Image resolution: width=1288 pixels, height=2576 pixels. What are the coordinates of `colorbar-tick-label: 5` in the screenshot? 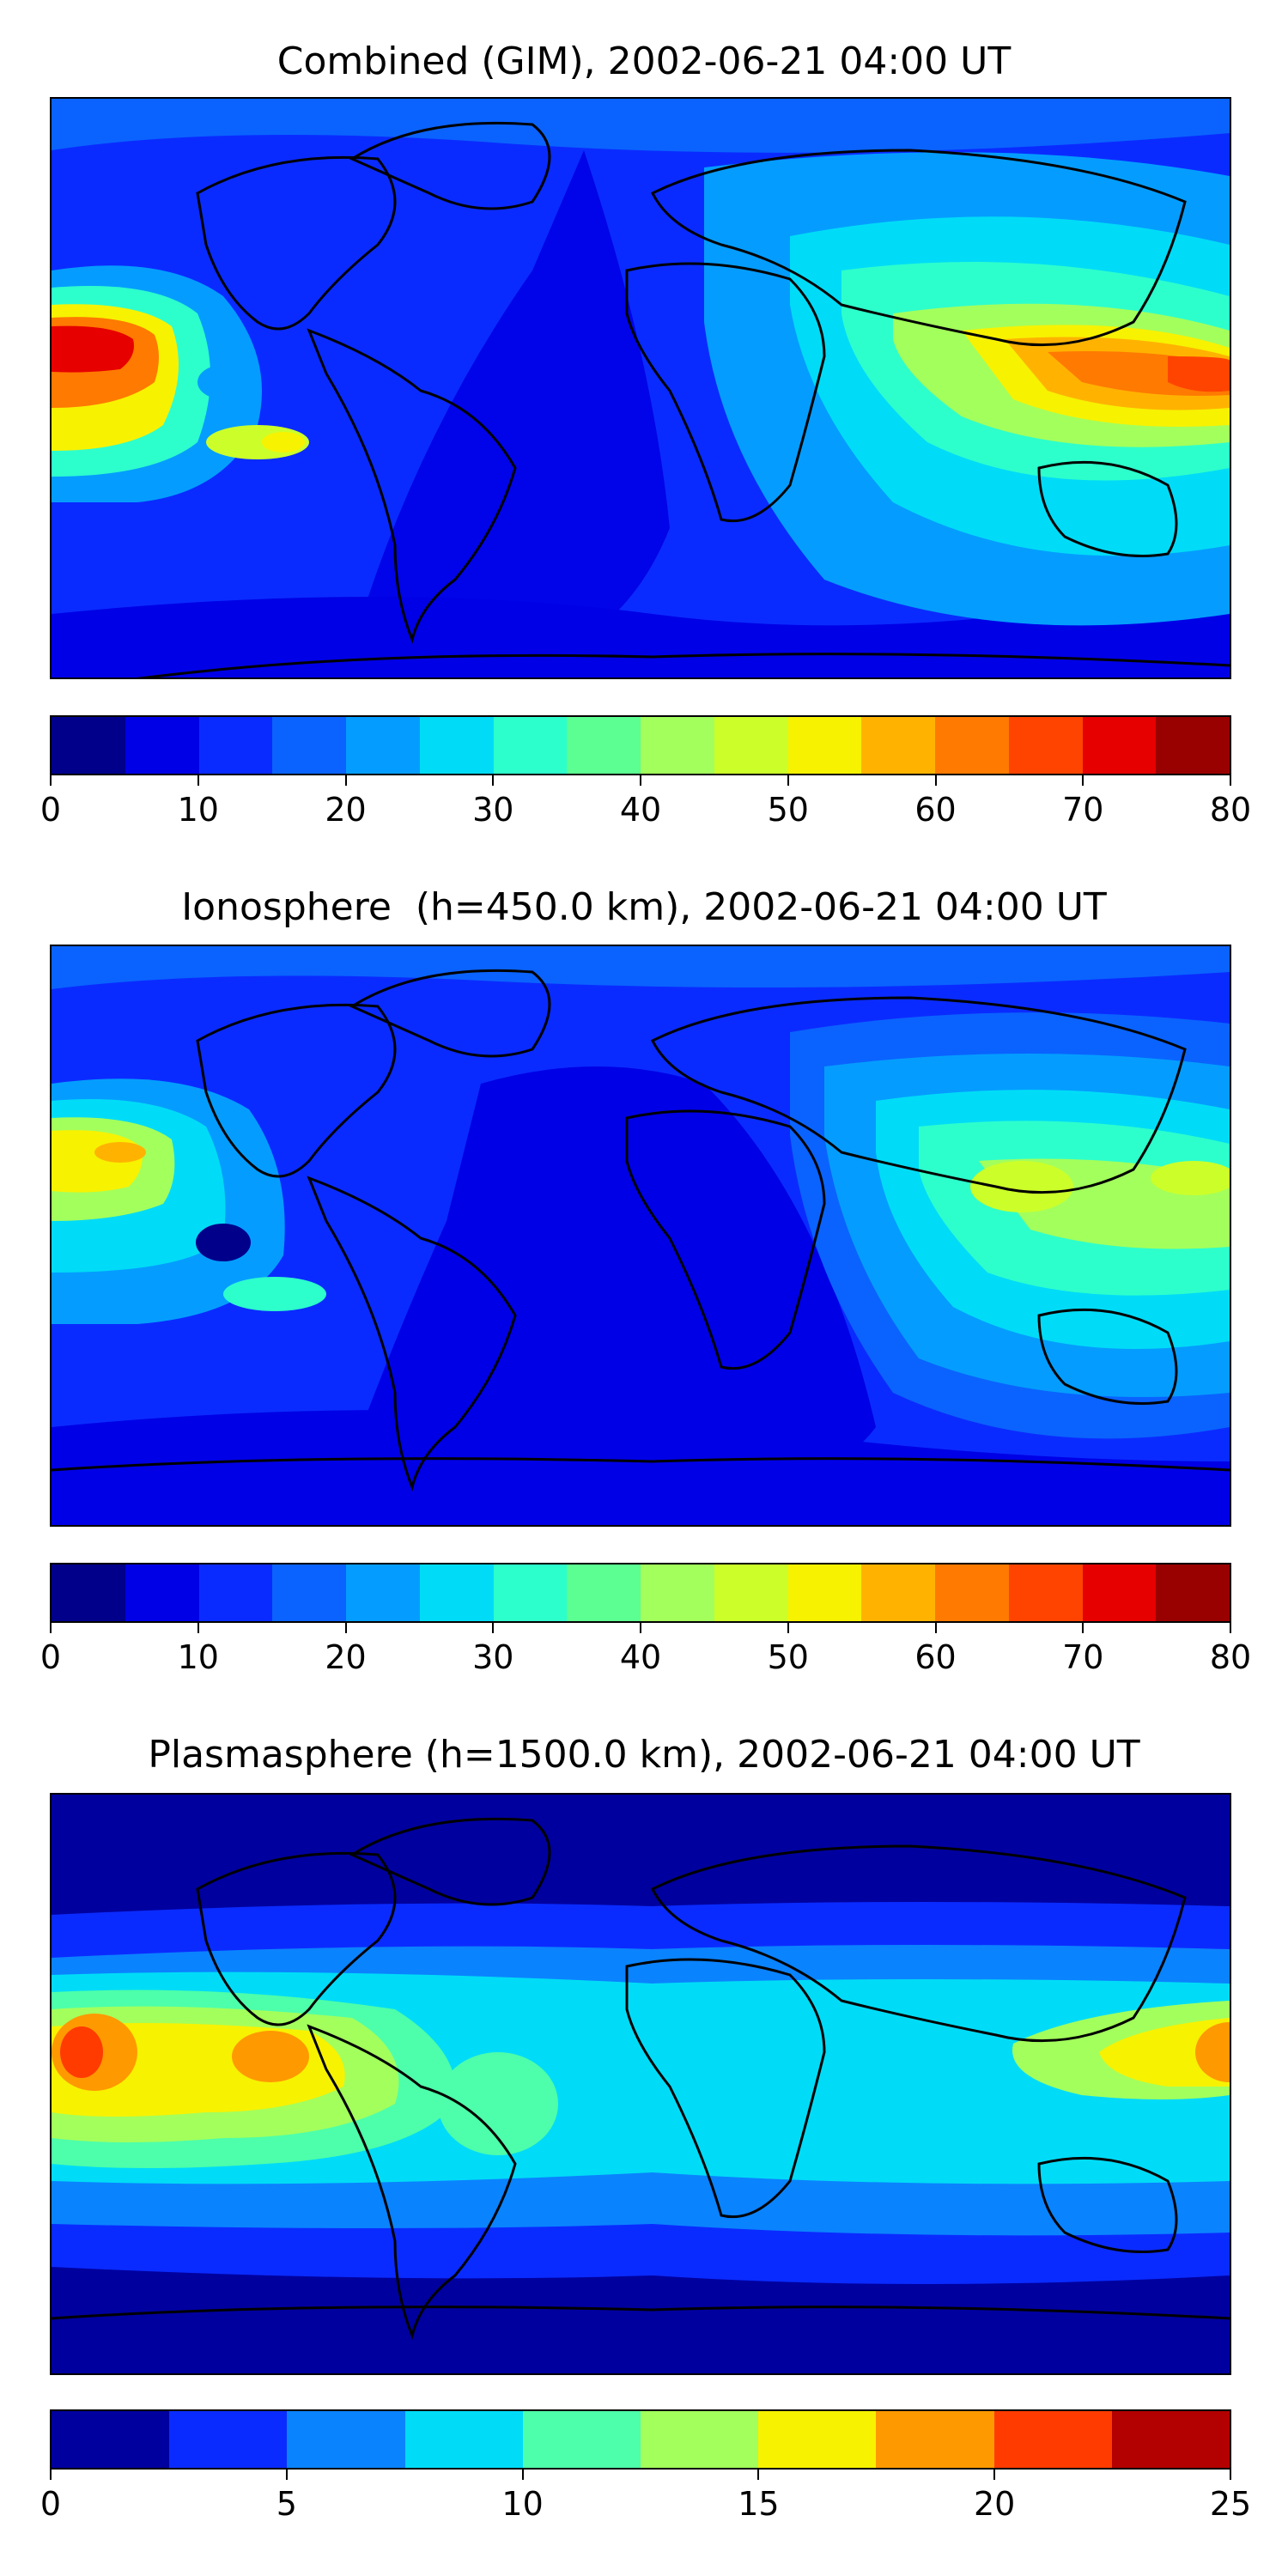 It's located at (286, 2504).